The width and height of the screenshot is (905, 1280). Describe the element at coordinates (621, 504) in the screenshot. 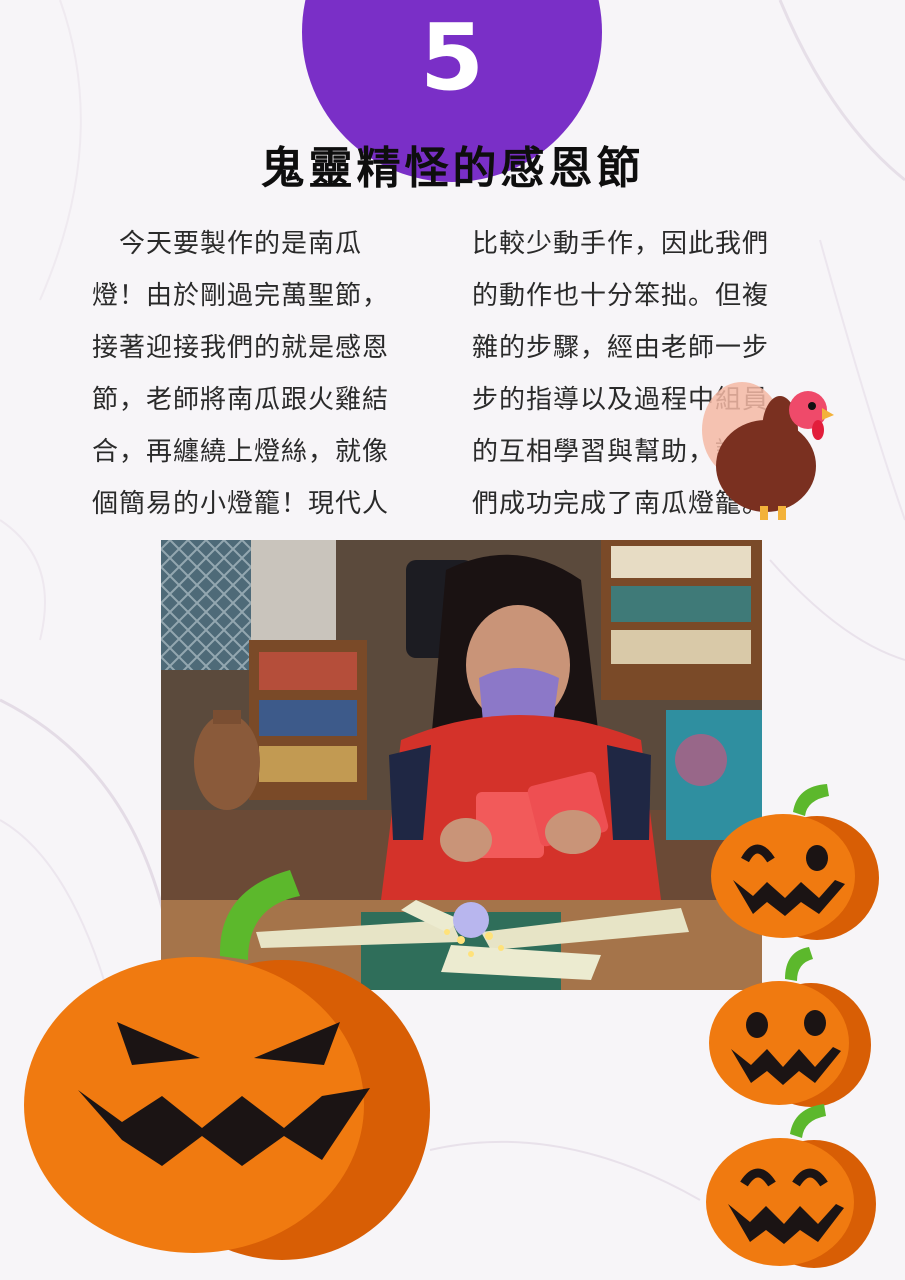

I see `article-line: 們成功完成了南瓜燈籠。` at that location.